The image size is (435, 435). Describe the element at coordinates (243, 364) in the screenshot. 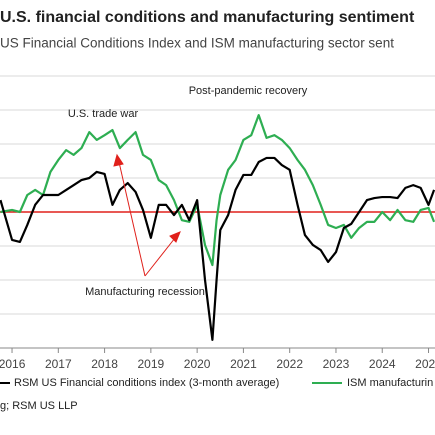

I see `x-tick-label: 2021` at that location.